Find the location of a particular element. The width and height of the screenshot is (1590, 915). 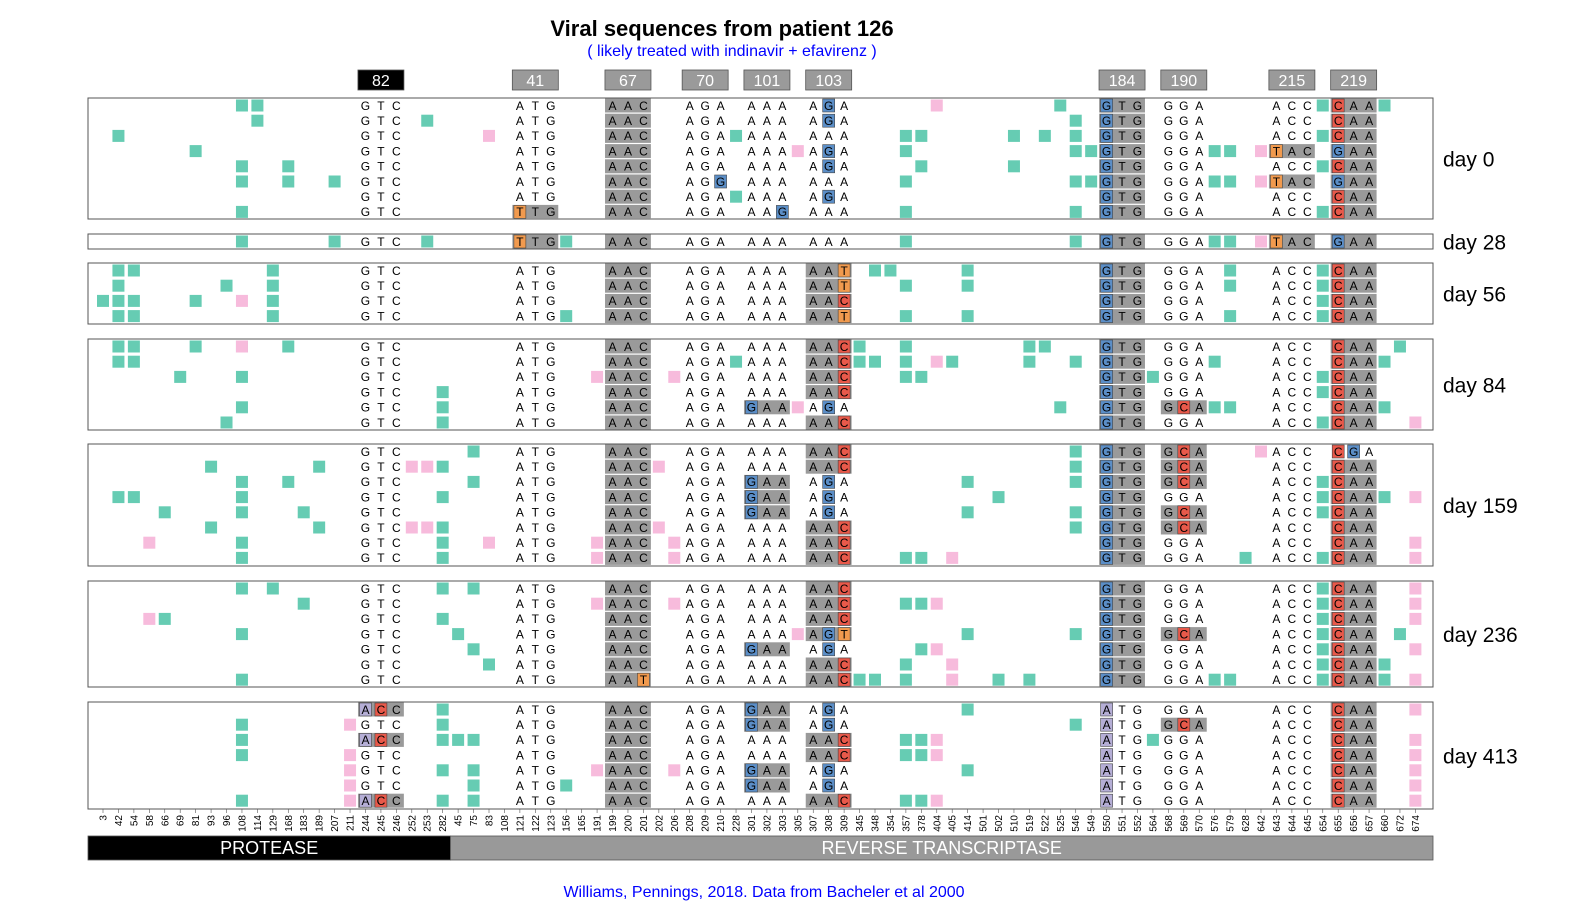

axis-tick-label: 83 is located at coordinates (490, 821).